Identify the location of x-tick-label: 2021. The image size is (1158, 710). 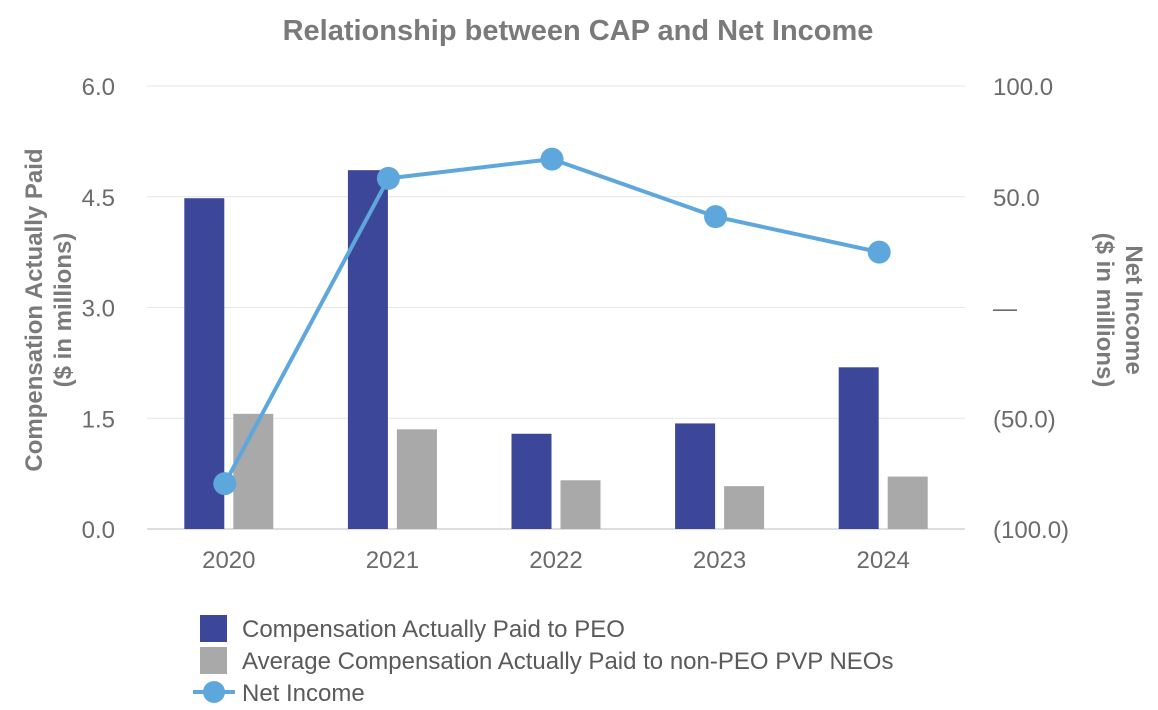
(392, 560).